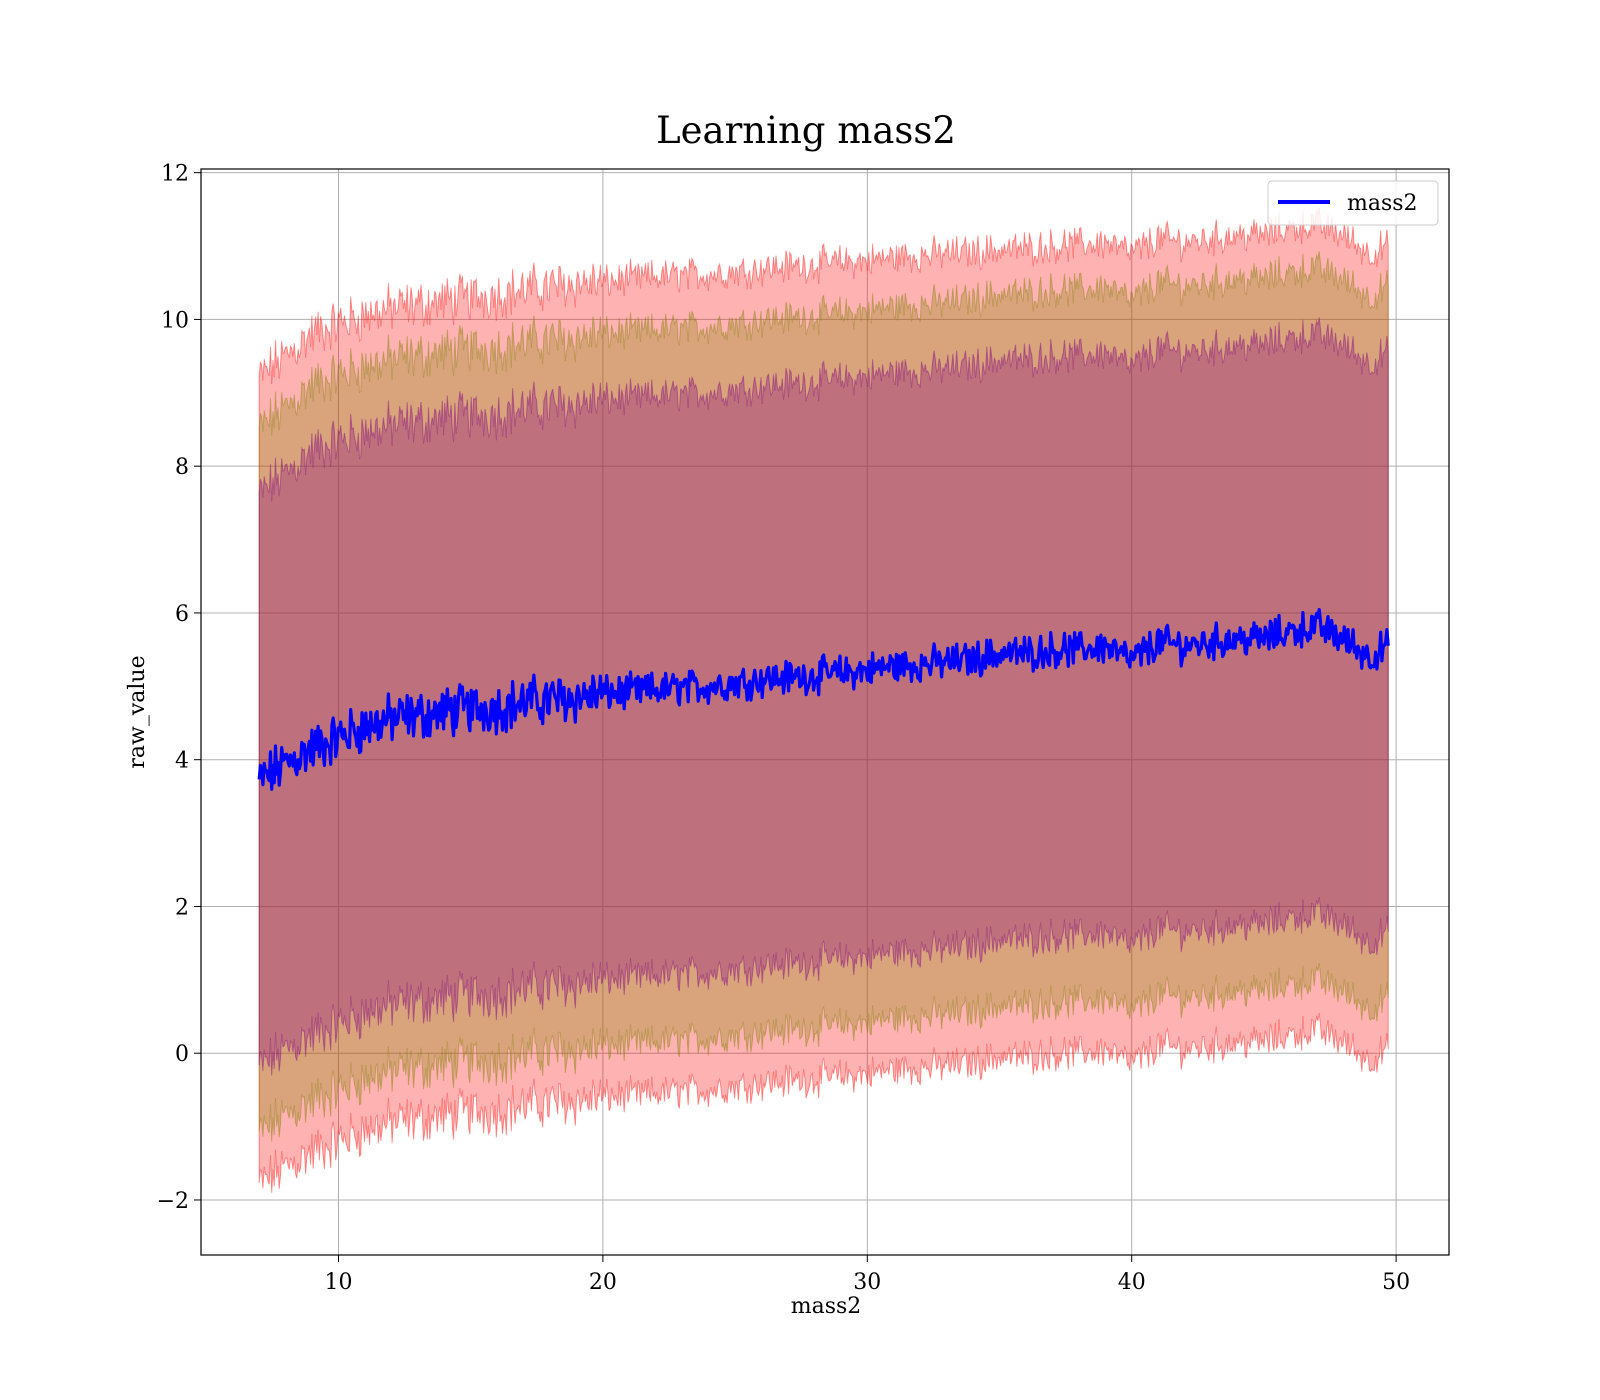  I want to click on legend-box, so click(1353, 203).